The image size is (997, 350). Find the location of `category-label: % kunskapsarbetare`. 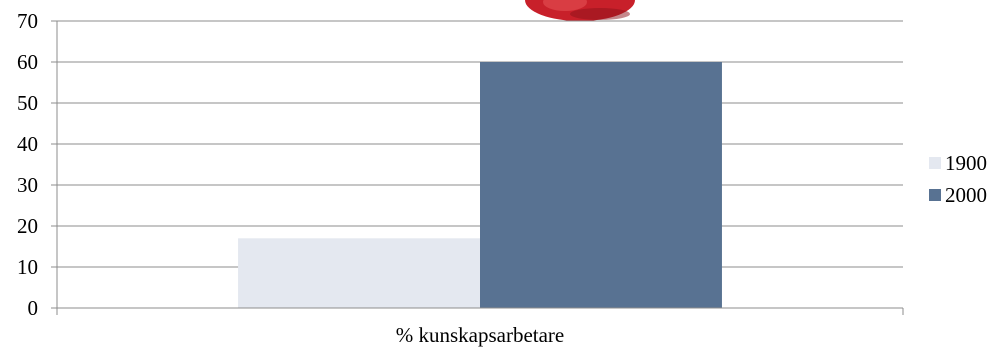

category-label: % kunskapsarbetare is located at coordinates (480, 335).